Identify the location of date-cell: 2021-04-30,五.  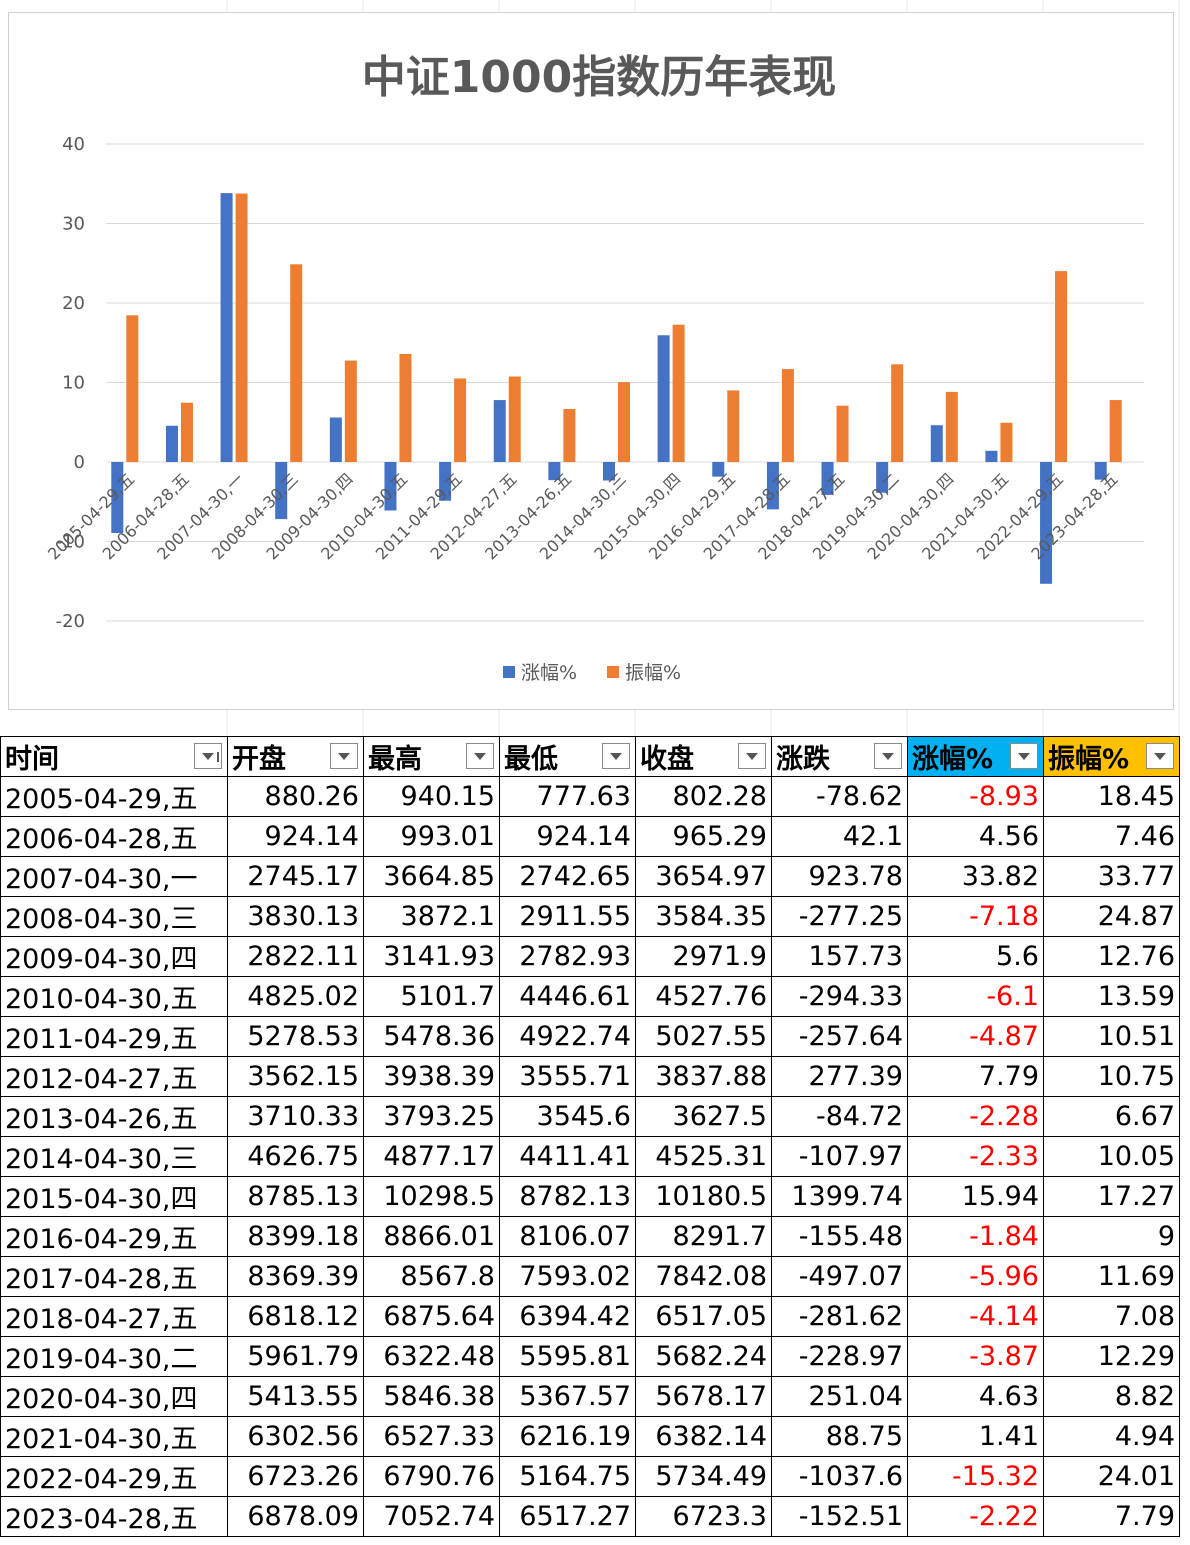
(114, 1436).